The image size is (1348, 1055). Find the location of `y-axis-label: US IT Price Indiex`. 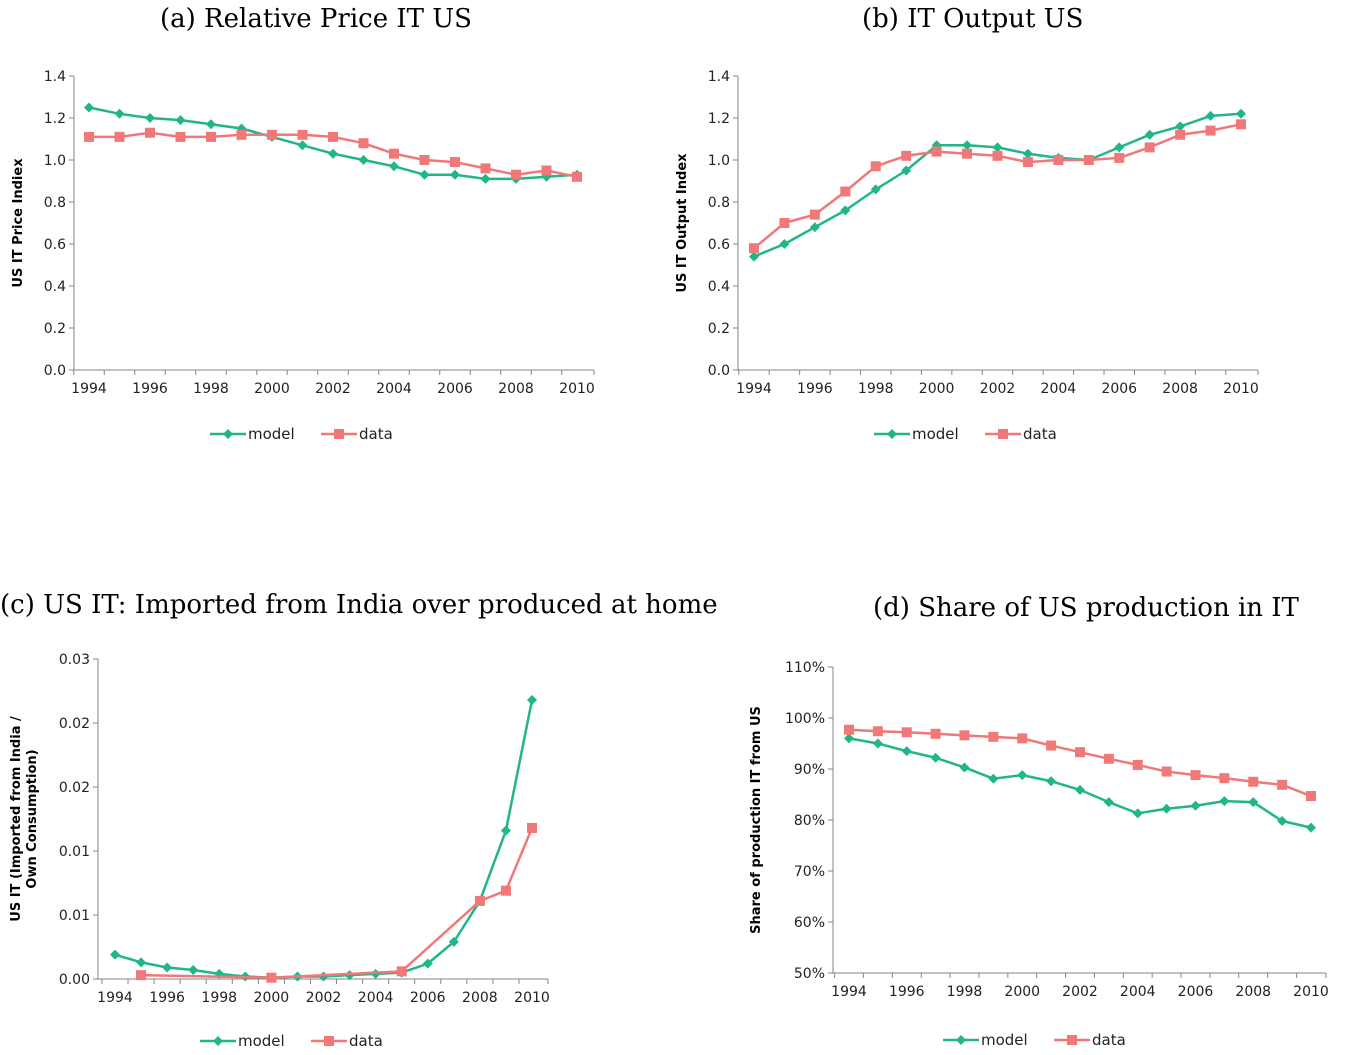

y-axis-label: US IT Price Indiex is located at coordinates (18, 223).